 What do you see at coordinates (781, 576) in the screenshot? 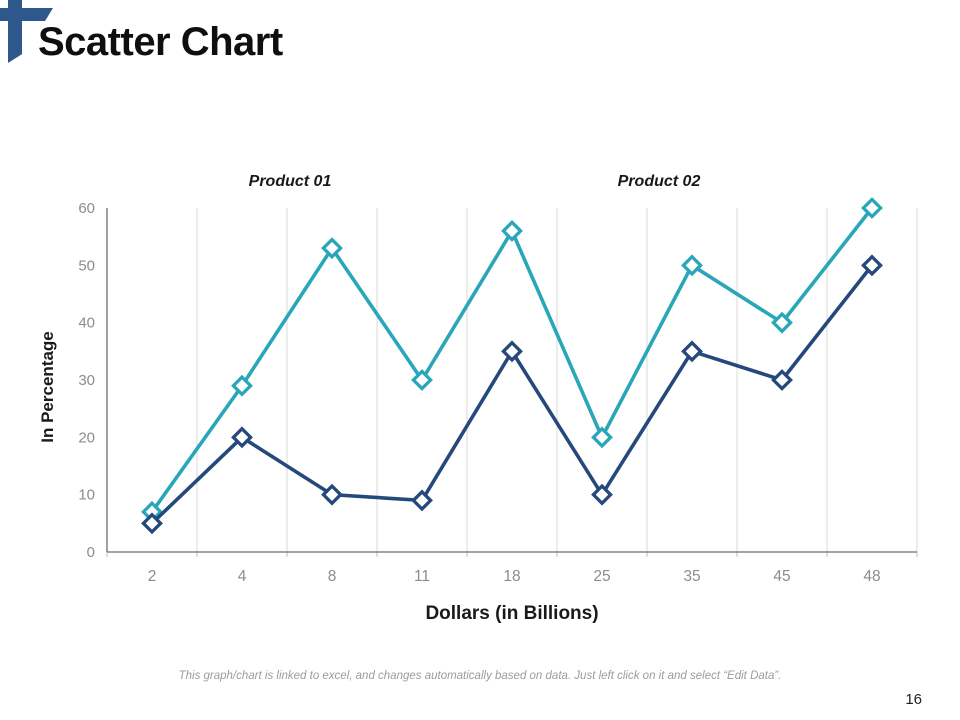
I see `x-tick-label: 45` at bounding box center [781, 576].